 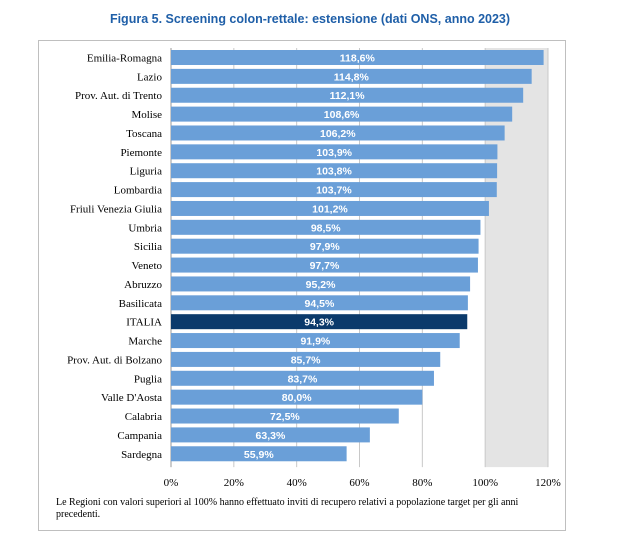 I want to click on data-label: 98,5%, so click(x=326, y=228).